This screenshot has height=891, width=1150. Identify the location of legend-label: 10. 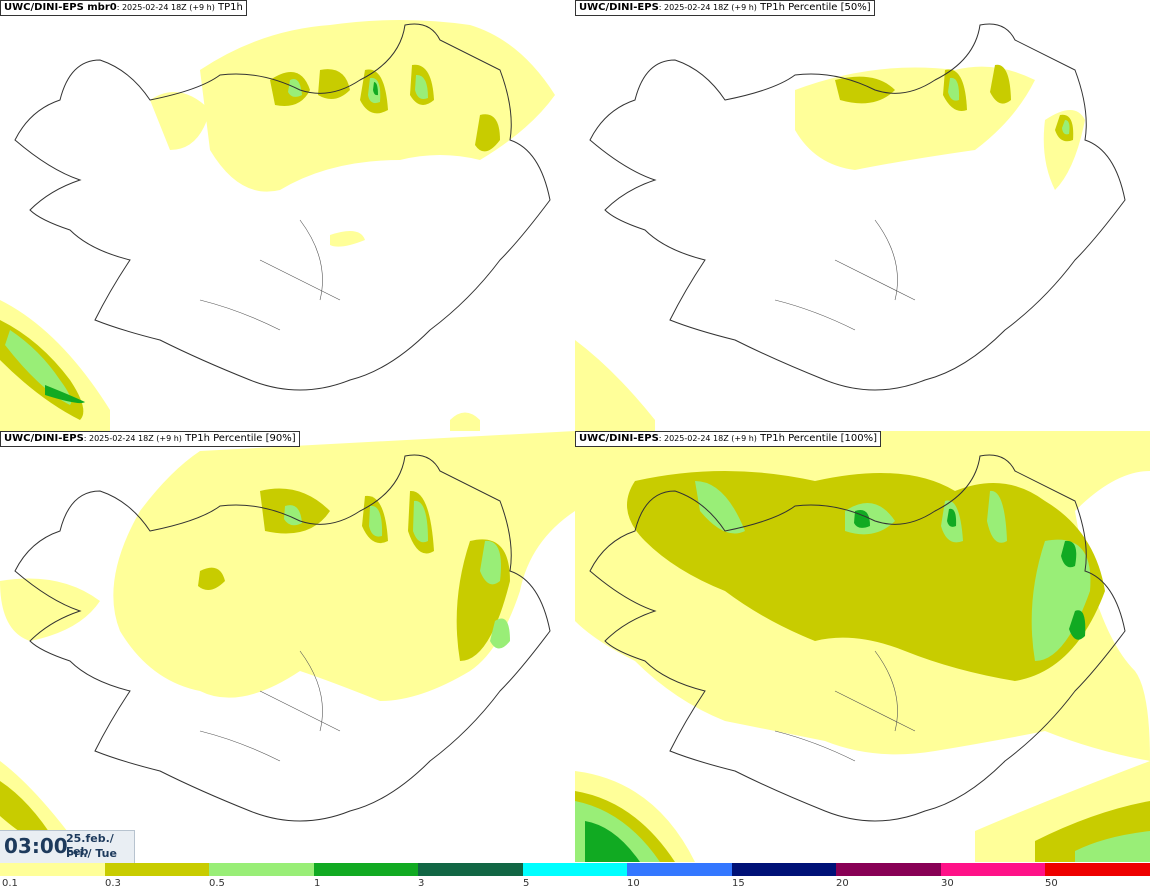
(633, 883).